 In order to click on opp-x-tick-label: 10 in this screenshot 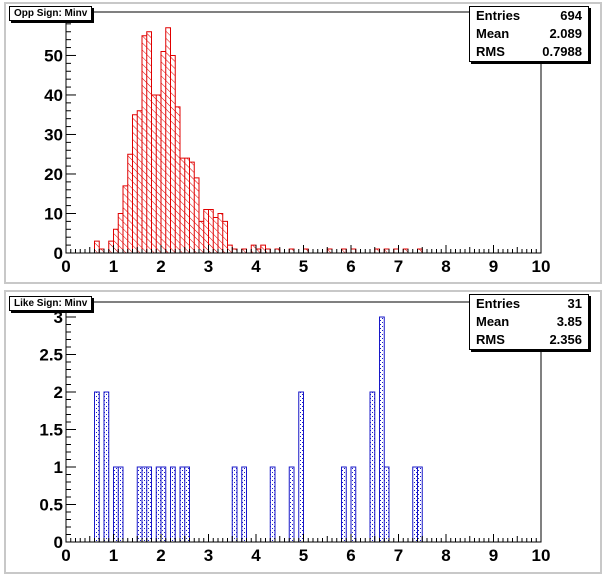, I will do `click(541, 266)`.